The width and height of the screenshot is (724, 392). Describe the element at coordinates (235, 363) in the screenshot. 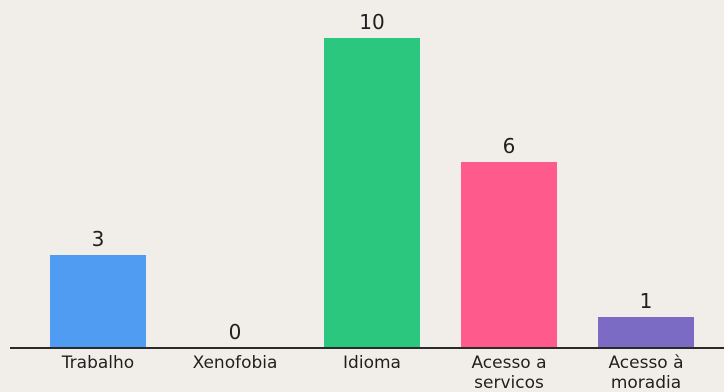

I see `x-tick-label-xenofobia: Xenofobia` at that location.